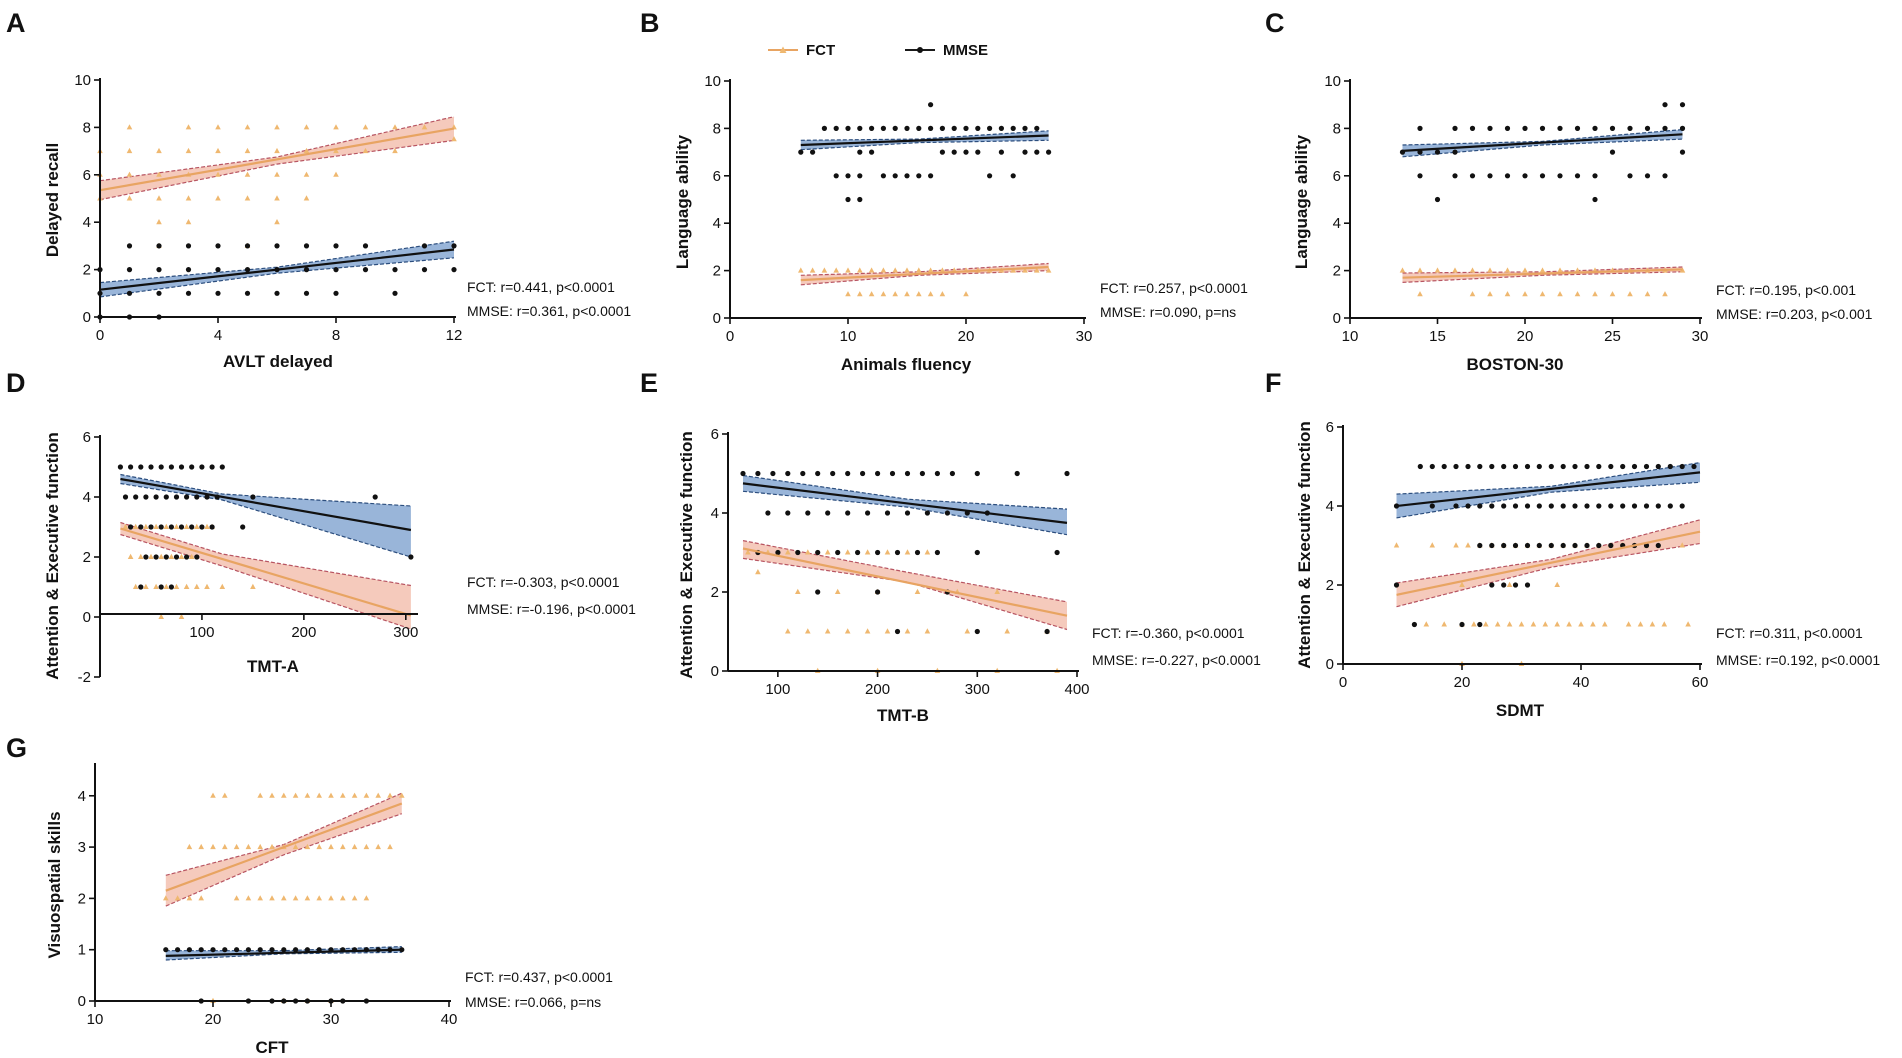  What do you see at coordinates (277, 158) in the screenshot?
I see `panel-a-fct-confidence-band` at bounding box center [277, 158].